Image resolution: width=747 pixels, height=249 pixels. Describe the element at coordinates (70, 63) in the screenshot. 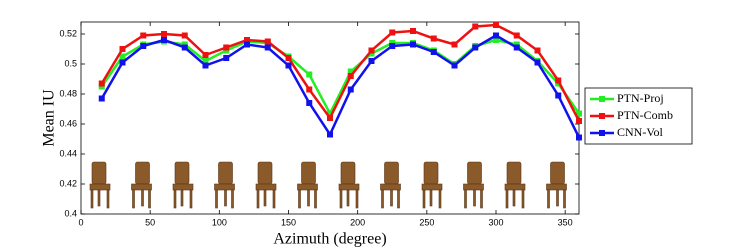

I see `y-tick-label: 0.5` at that location.